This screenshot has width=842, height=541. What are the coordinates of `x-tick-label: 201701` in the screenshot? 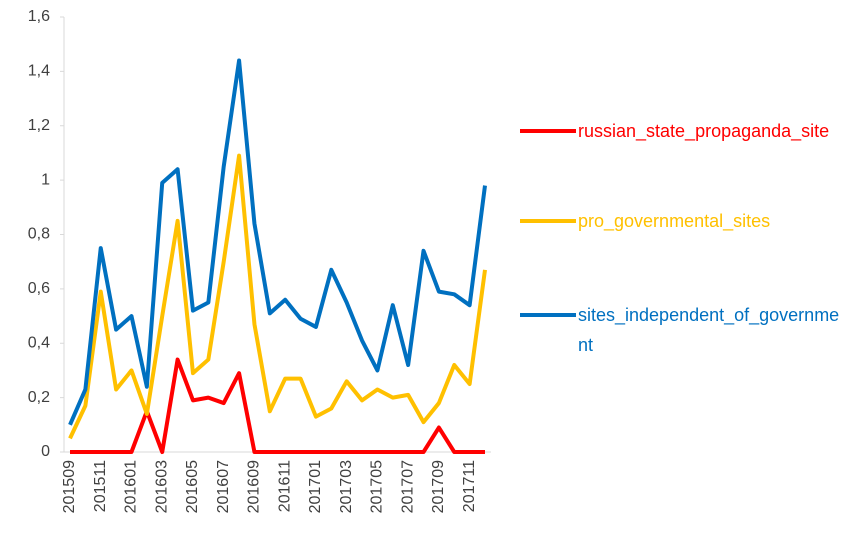 It's located at (315, 486).